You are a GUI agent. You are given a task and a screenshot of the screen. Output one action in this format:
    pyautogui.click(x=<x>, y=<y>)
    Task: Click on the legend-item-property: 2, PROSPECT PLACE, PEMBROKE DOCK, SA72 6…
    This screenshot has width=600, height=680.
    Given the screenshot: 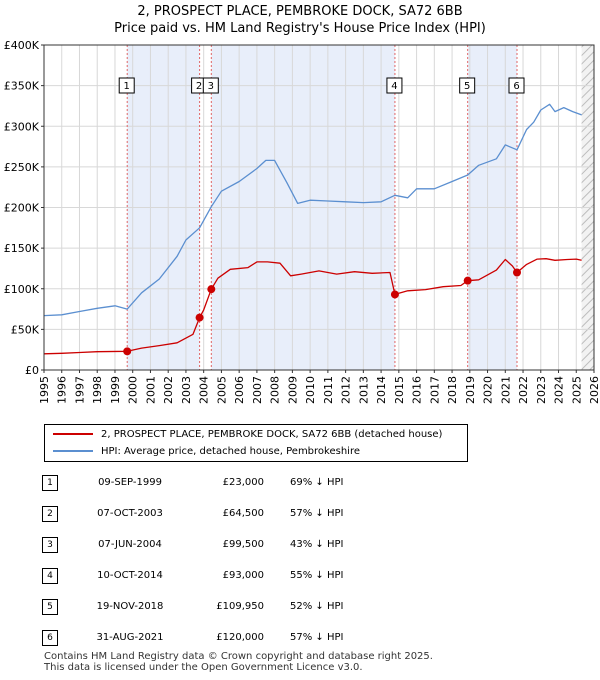 What is the action you would take?
    pyautogui.click(x=247, y=435)
    